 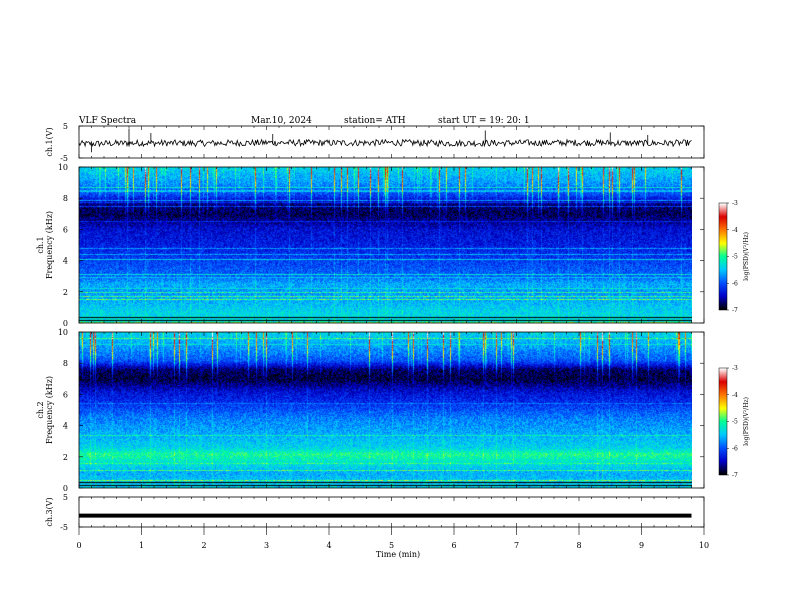 I want to click on x-tick-label: 7, so click(x=516, y=545).